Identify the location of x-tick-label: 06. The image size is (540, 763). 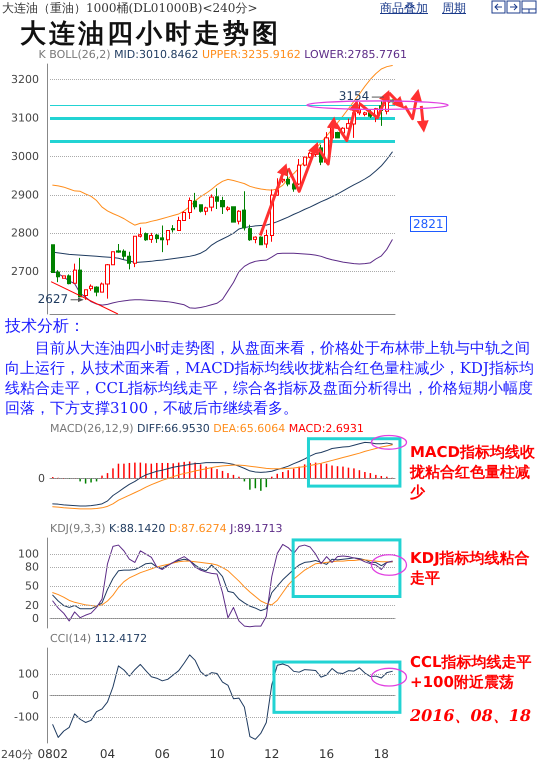
(162, 754).